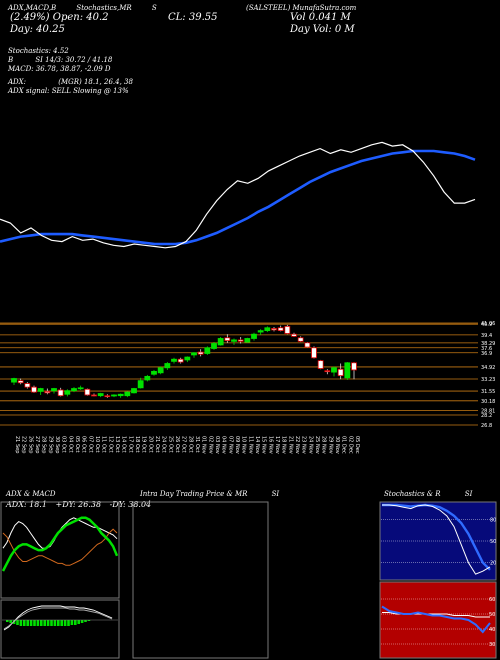 This screenshot has height=660, width=500. What do you see at coordinates (64, 444) in the screenshot?
I see `date-tick-label: 03 Oct` at bounding box center [64, 444].